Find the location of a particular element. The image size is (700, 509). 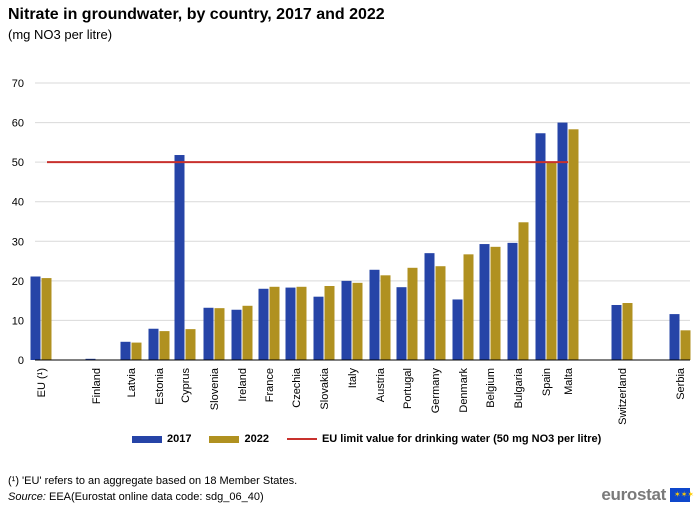

eurostat-logo: eurostat ✶✶✶ is located at coordinates (647, 495).